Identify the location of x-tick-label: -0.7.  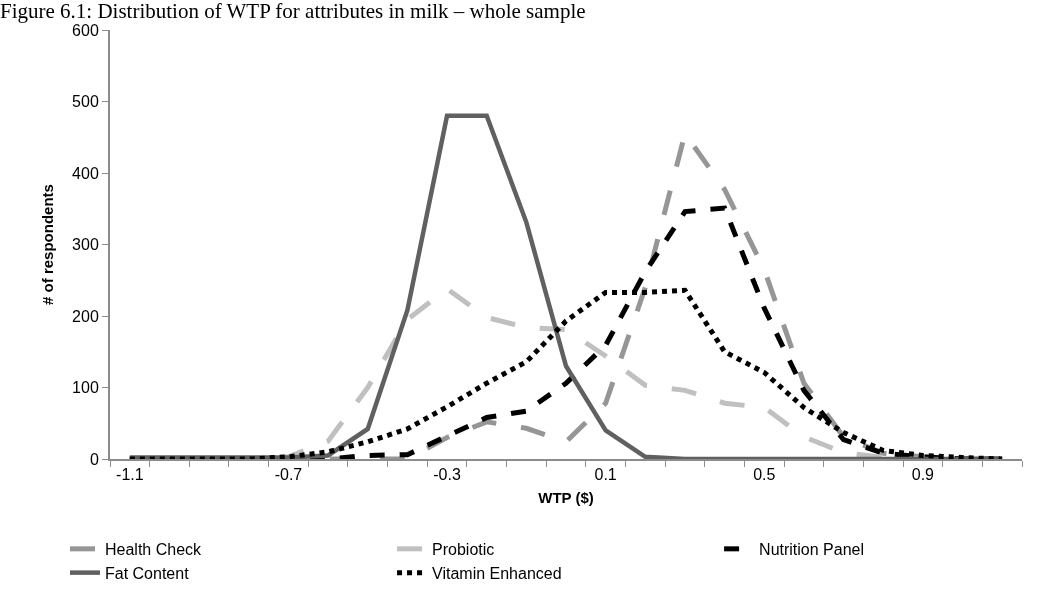
(288, 475).